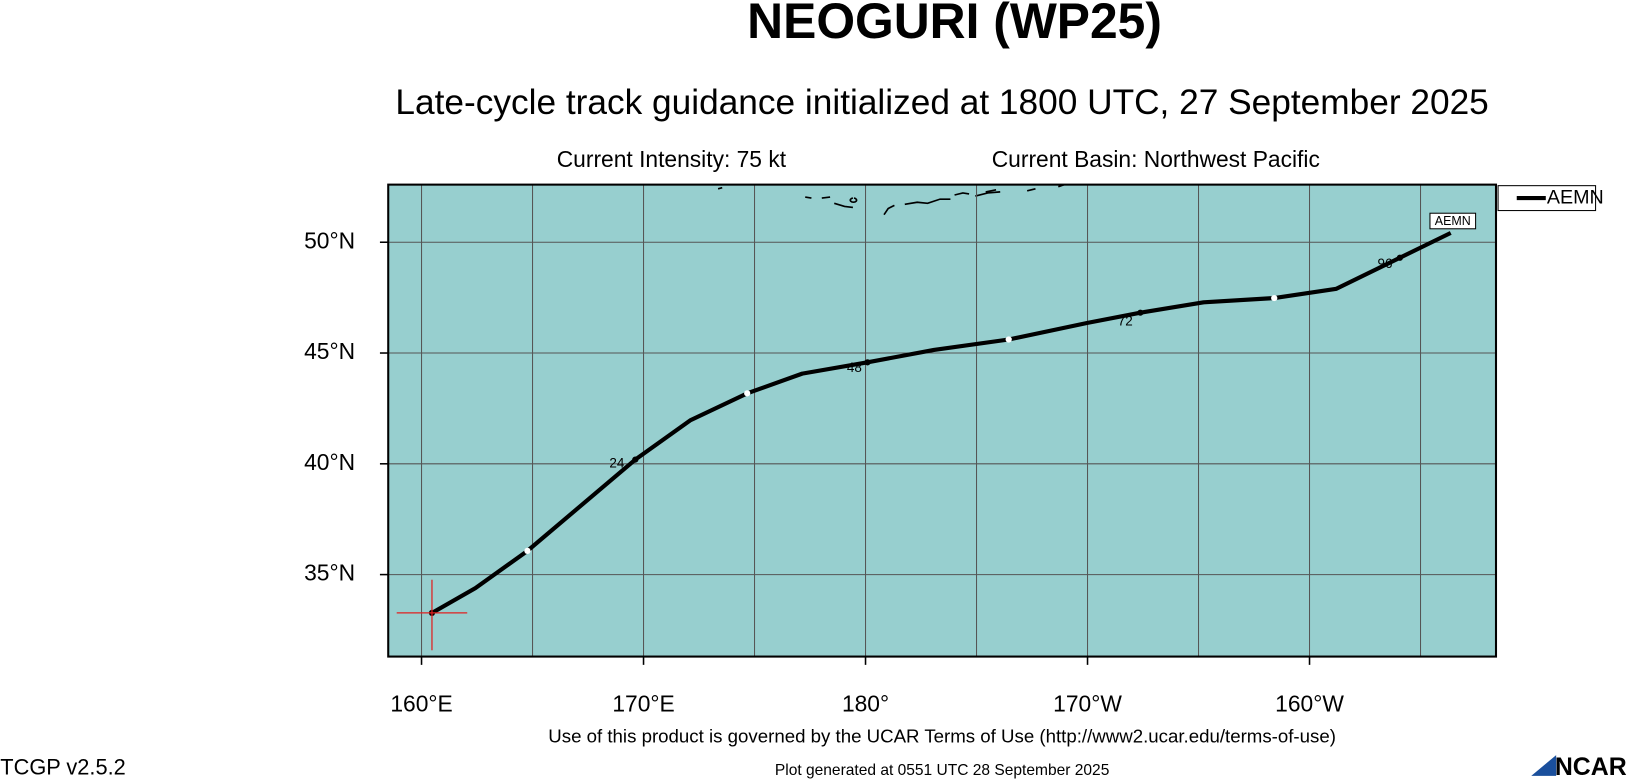 The image size is (1627, 780). What do you see at coordinates (62, 766) in the screenshot?
I see `version: TCGP v2.5.2` at bounding box center [62, 766].